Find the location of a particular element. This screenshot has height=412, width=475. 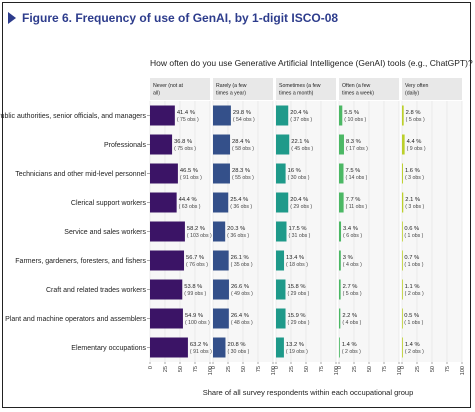

panel-header-text: (daily) is located at coordinates (412, 94).